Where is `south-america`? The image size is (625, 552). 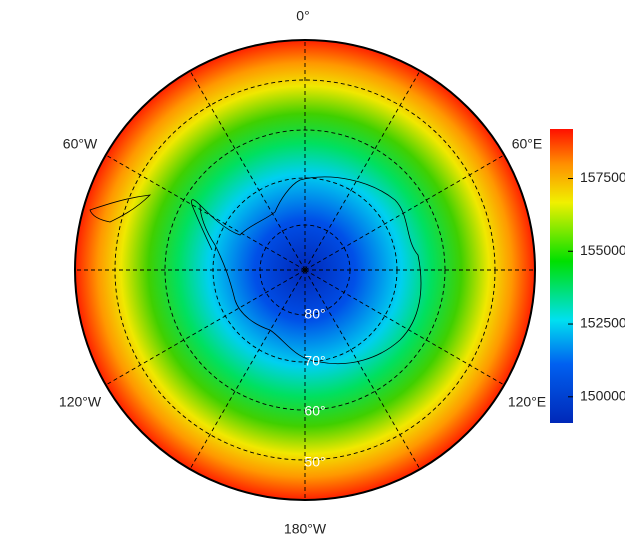 south-america is located at coordinates (120, 208).